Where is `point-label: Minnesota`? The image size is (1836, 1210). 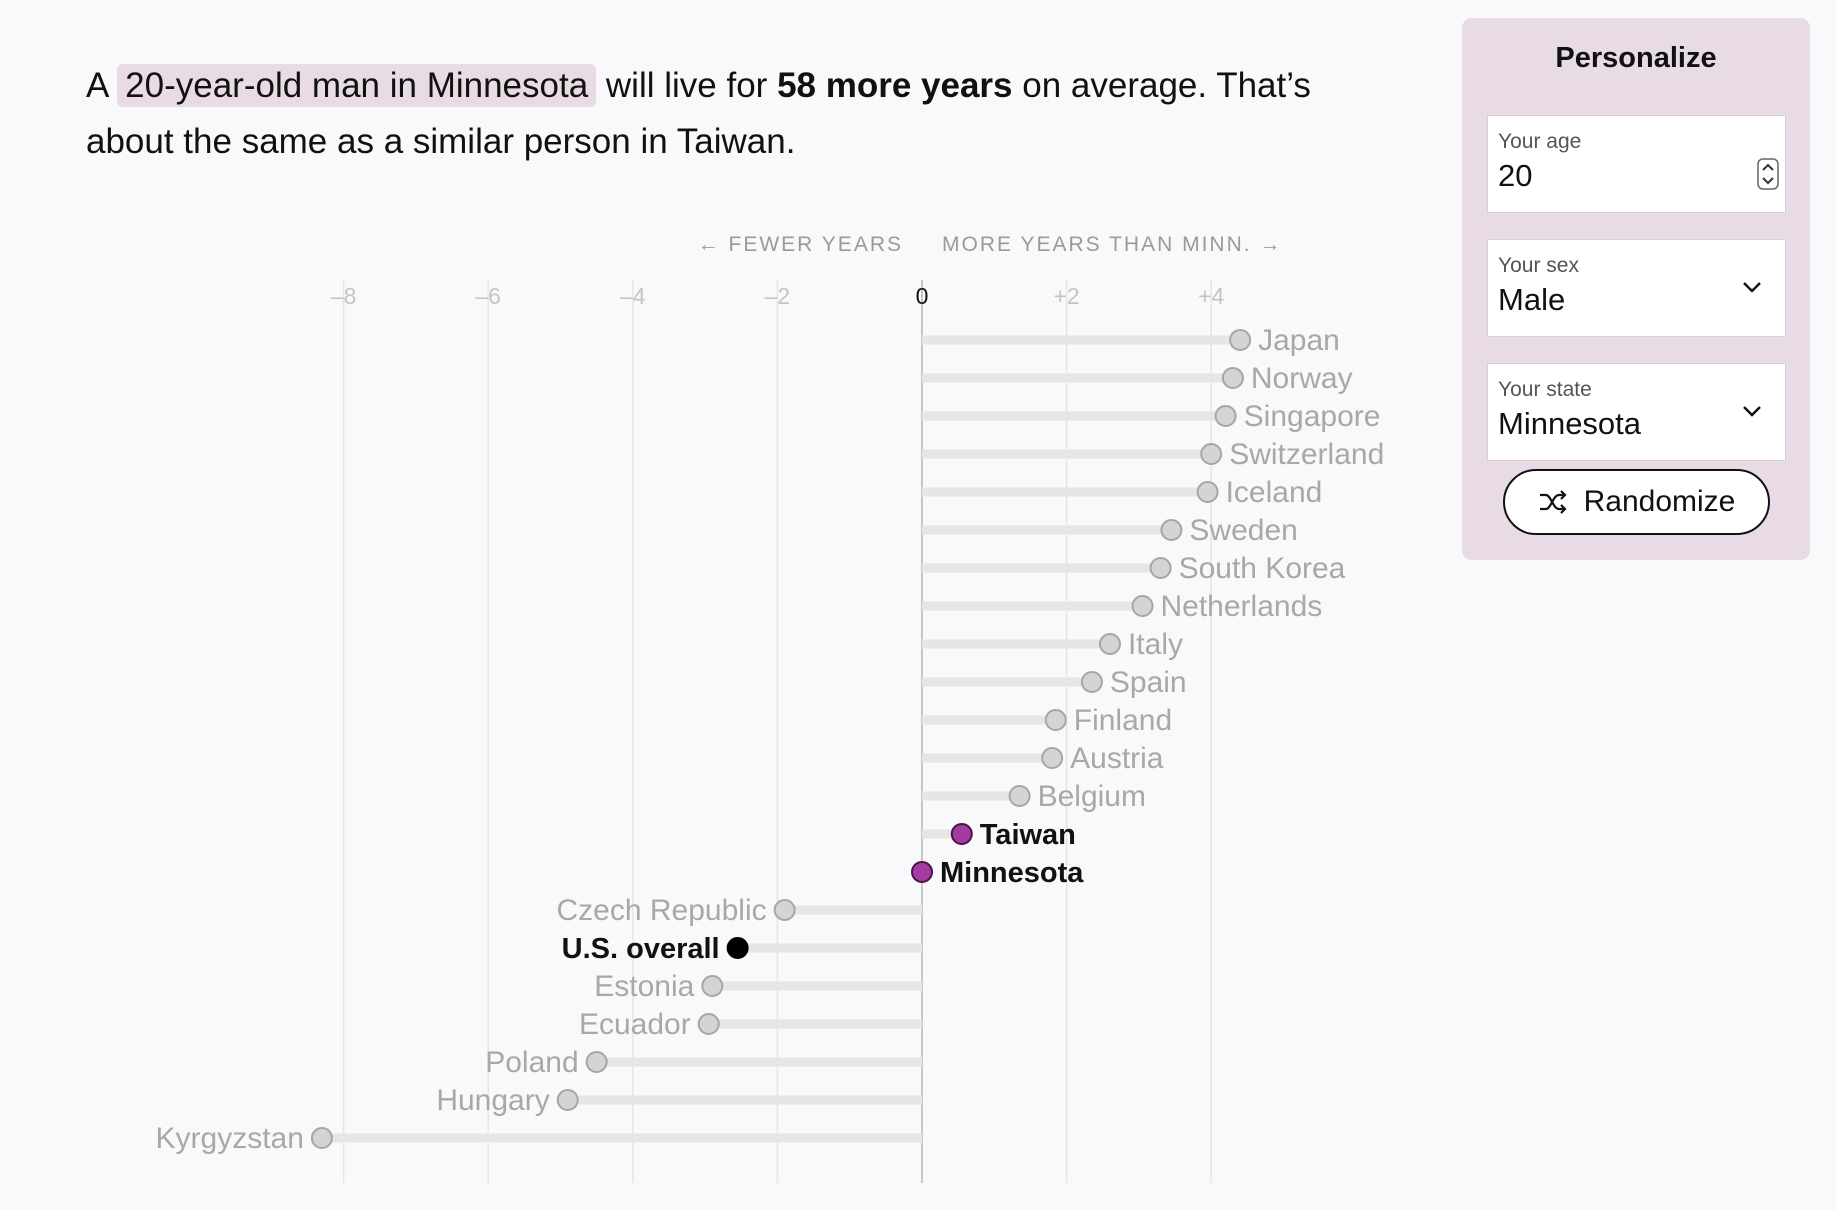
point-label: Minnesota is located at coordinates (1012, 873).